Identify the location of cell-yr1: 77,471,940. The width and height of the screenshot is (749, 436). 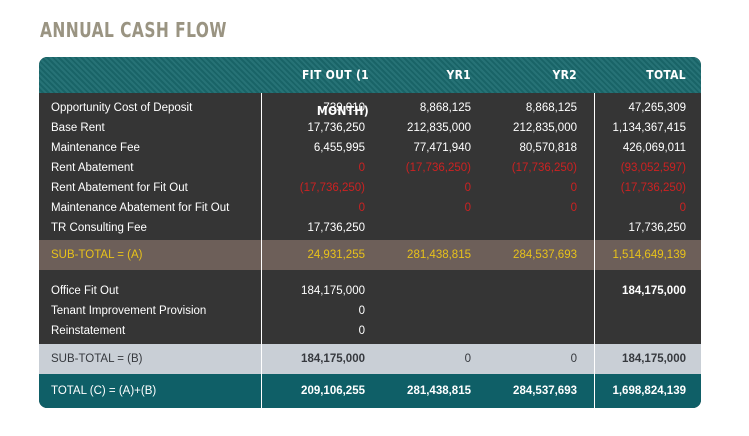
(442, 148).